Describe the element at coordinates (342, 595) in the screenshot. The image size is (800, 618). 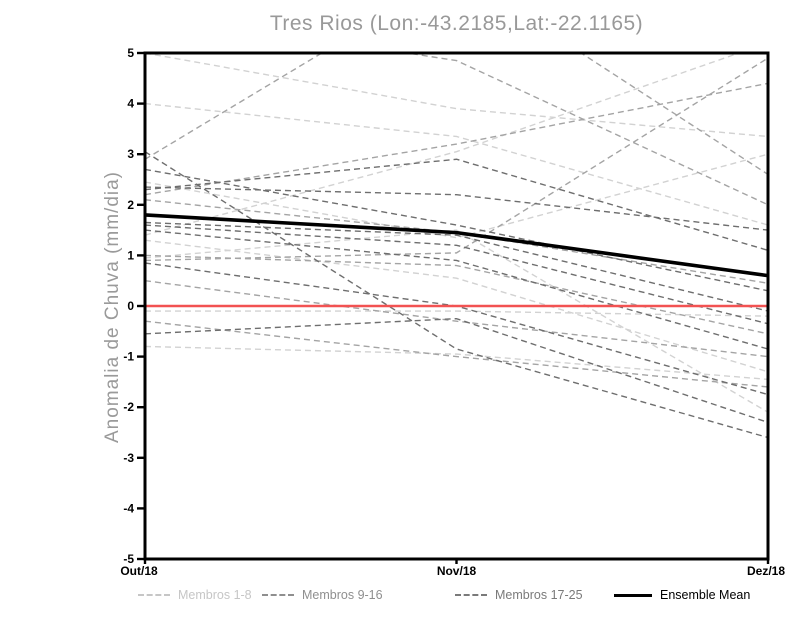
I see `legend-label: Membros 9-16` at that location.